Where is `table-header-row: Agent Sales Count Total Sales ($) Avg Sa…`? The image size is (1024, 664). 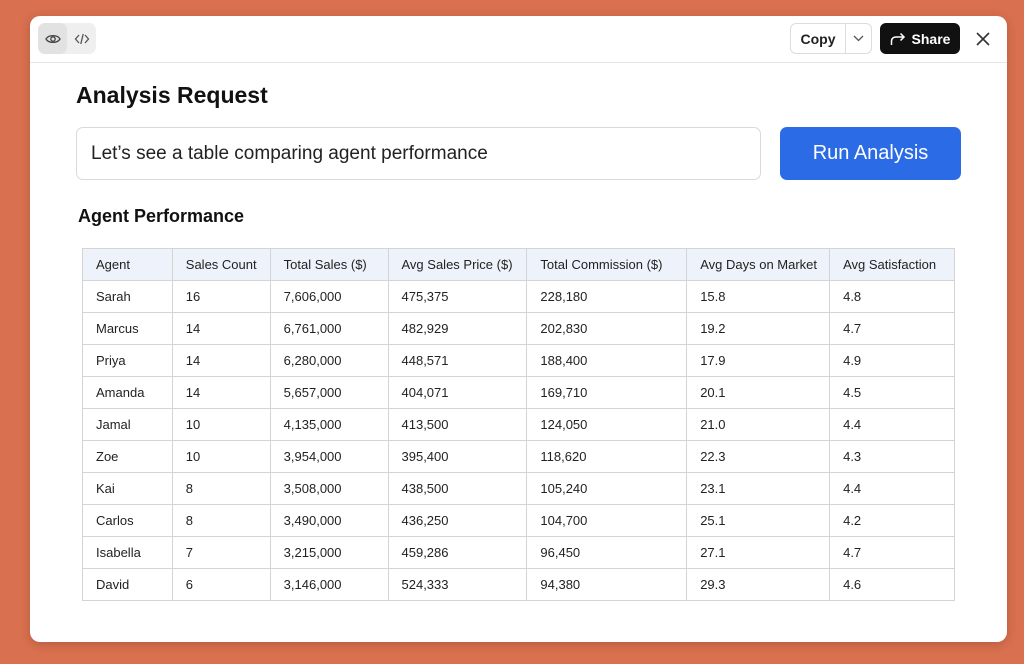
table-header-row: Agent Sales Count Total Sales ($) Avg Sa… is located at coordinates (518, 264).